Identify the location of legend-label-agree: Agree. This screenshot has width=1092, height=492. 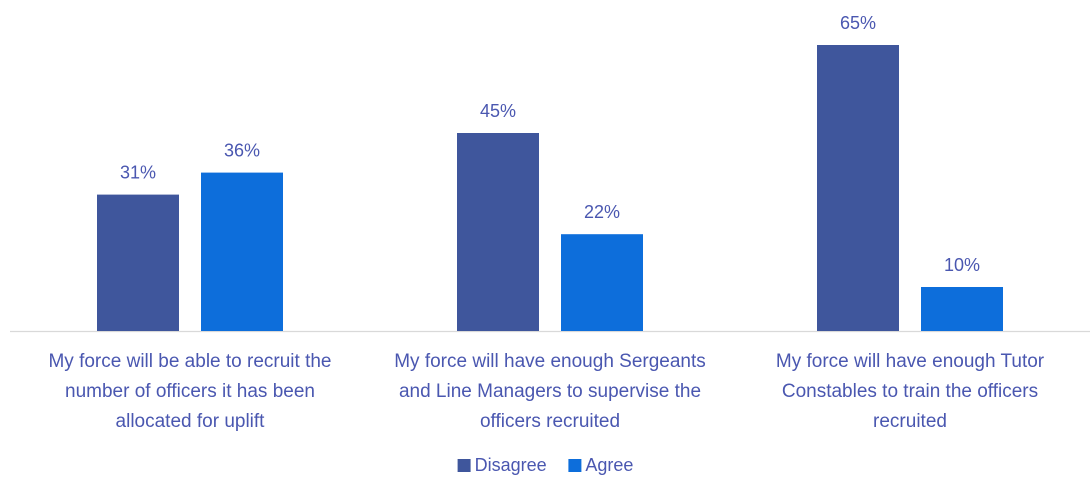
(609, 465).